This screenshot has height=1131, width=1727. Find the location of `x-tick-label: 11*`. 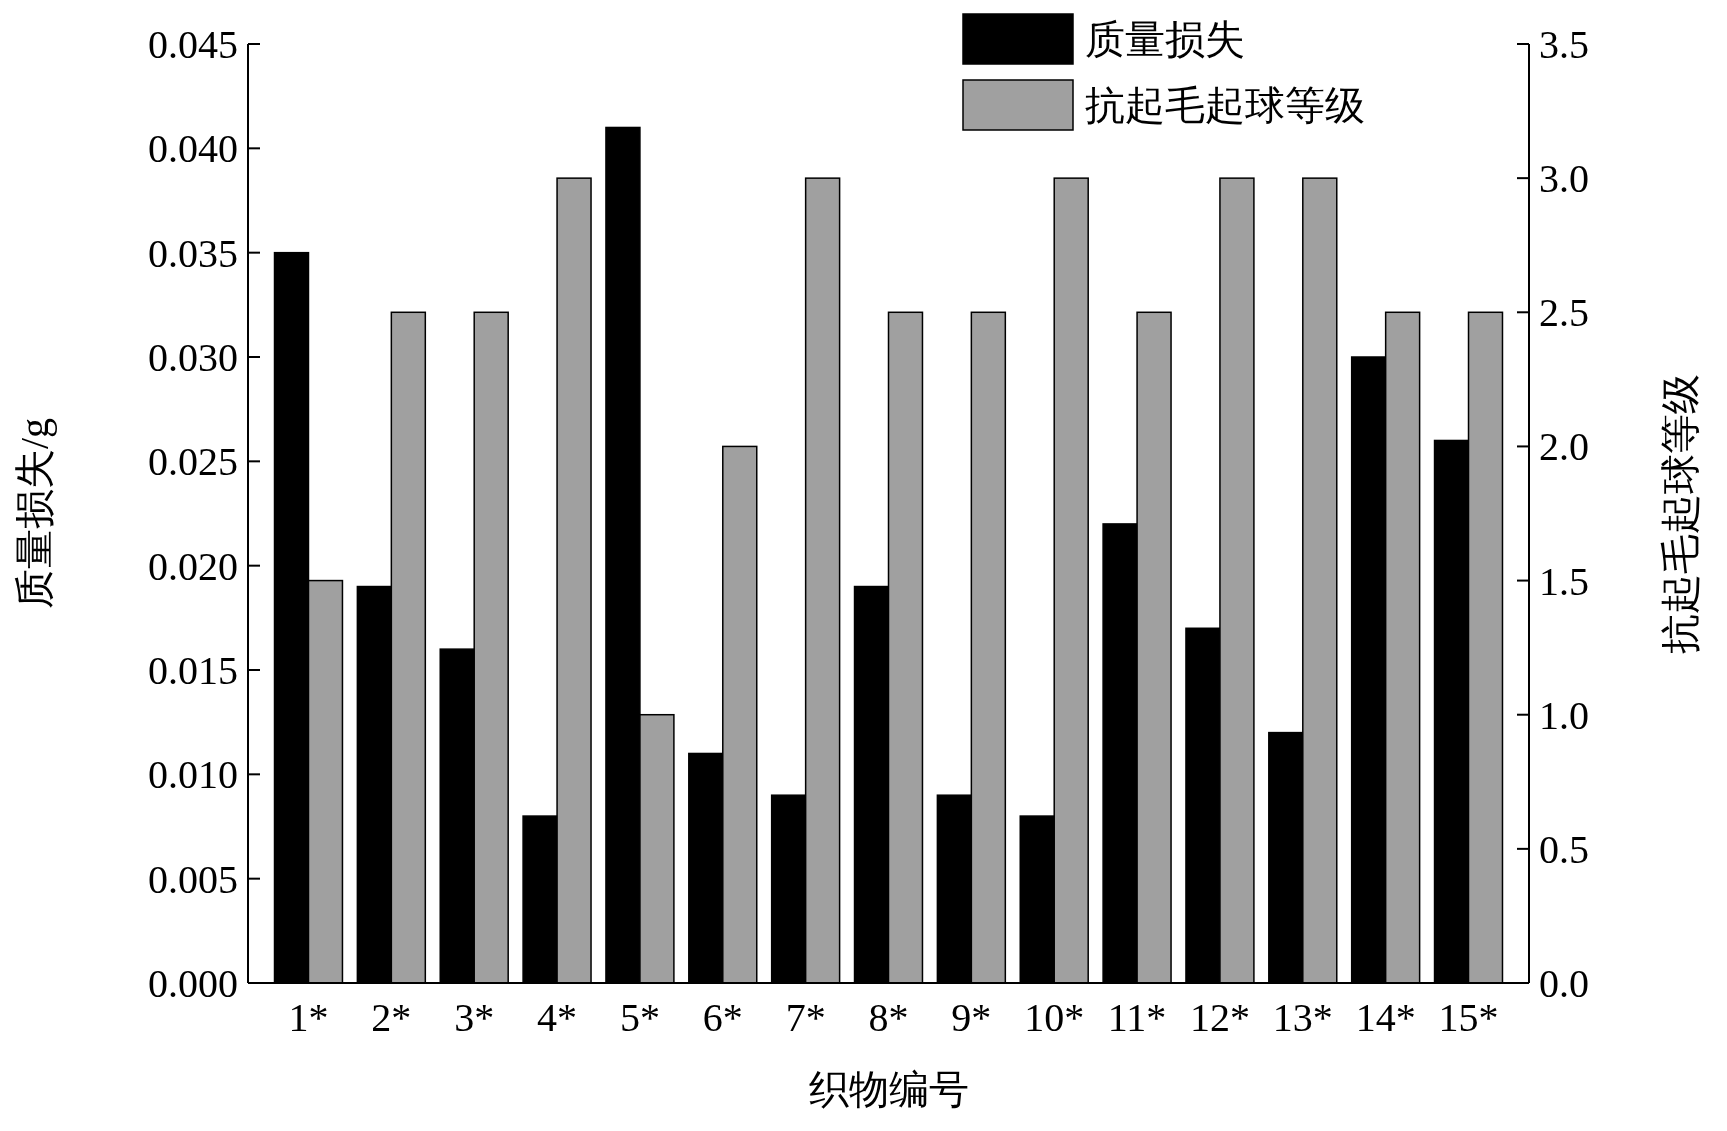

x-tick-label: 11* is located at coordinates (1137, 1017).